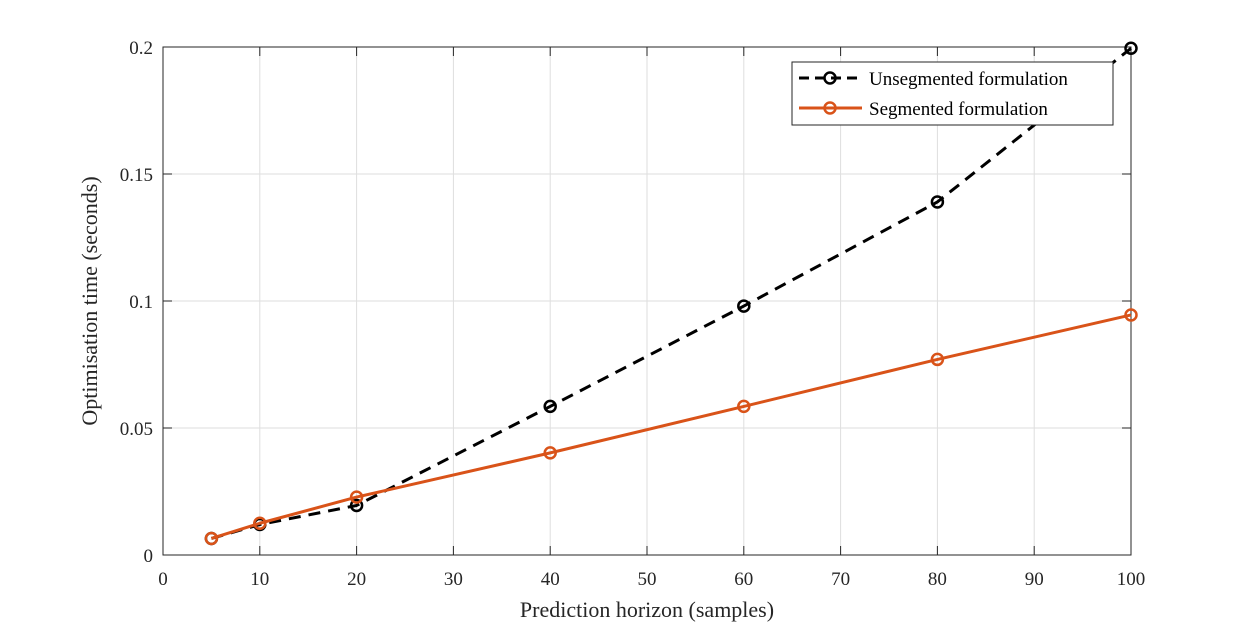 This screenshot has height=625, width=1250. Describe the element at coordinates (163, 579) in the screenshot. I see `x-tick-label: 0` at that location.